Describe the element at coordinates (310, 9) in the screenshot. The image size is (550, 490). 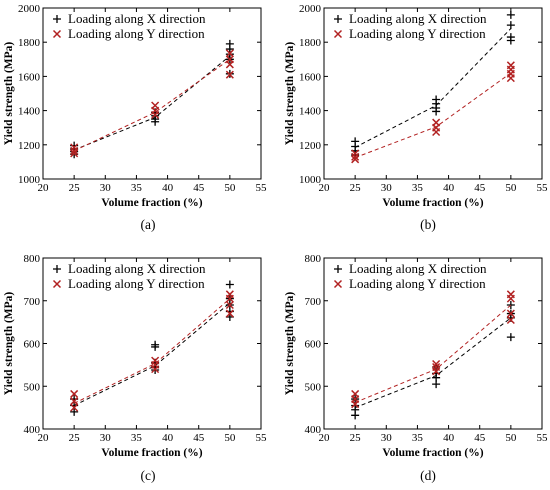
I see `y-tick-label: 2000` at that location.